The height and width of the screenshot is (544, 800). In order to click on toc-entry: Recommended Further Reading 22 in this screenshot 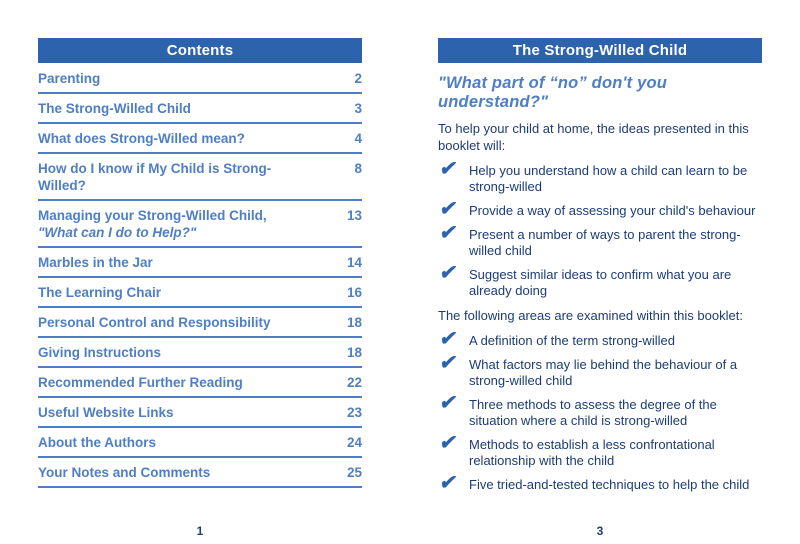, I will do `click(200, 383)`.